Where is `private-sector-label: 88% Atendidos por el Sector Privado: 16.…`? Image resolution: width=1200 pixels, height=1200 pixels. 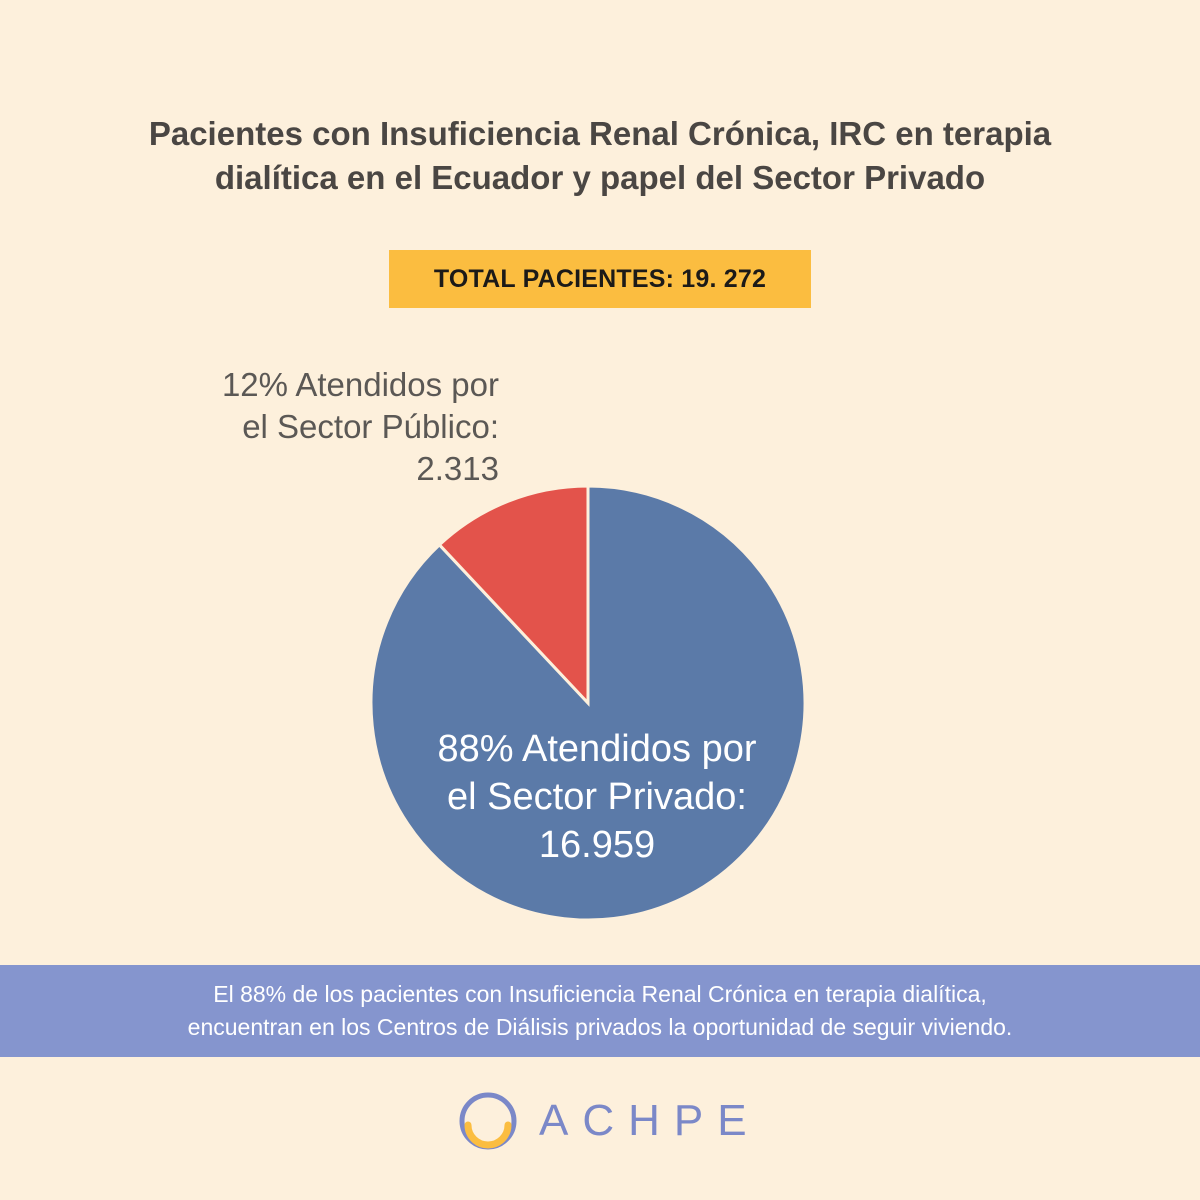 private-sector-label: 88% Atendidos por el Sector Privado: 16.… is located at coordinates (597, 797).